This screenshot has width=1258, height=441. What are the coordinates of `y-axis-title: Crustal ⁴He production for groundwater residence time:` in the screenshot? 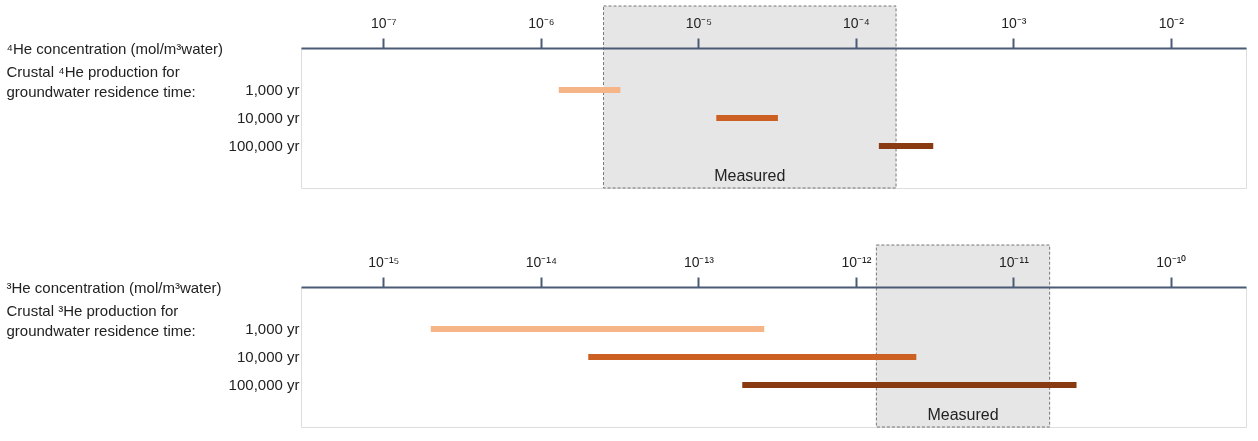 It's located at (101, 81).